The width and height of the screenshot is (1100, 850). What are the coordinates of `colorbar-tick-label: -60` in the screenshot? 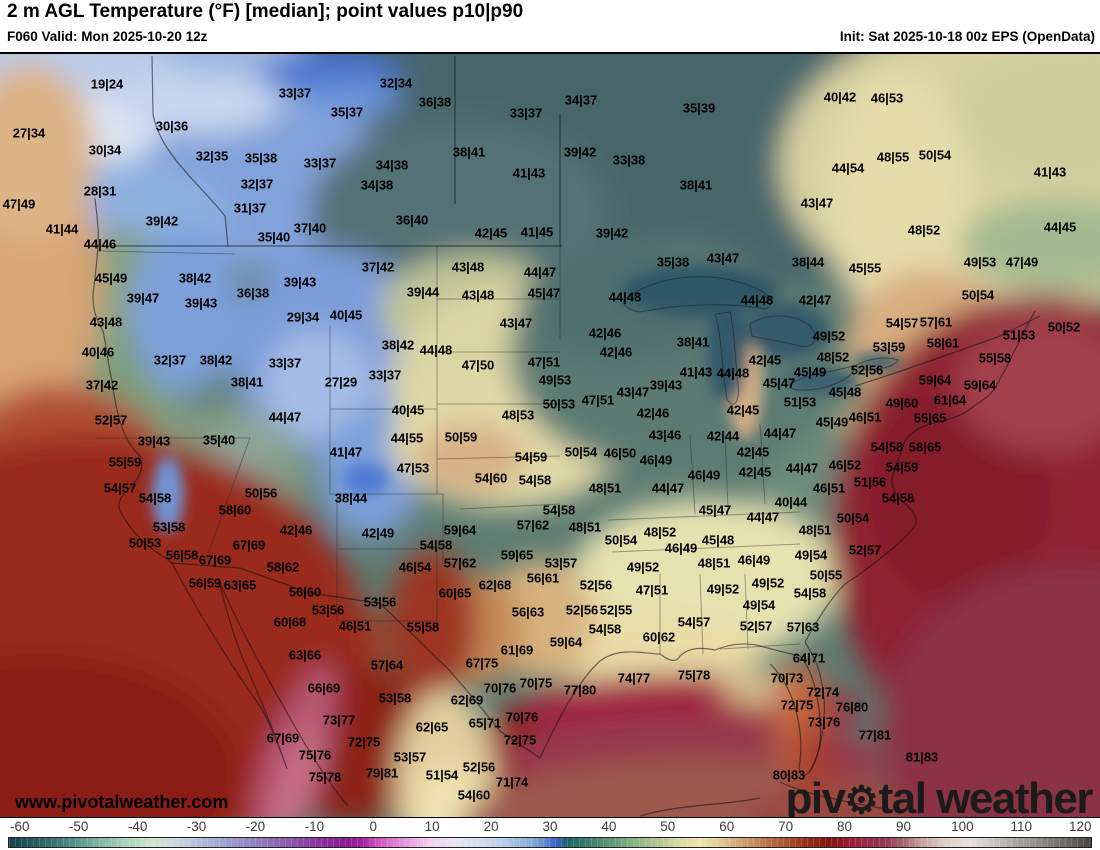 It's located at (20, 826).